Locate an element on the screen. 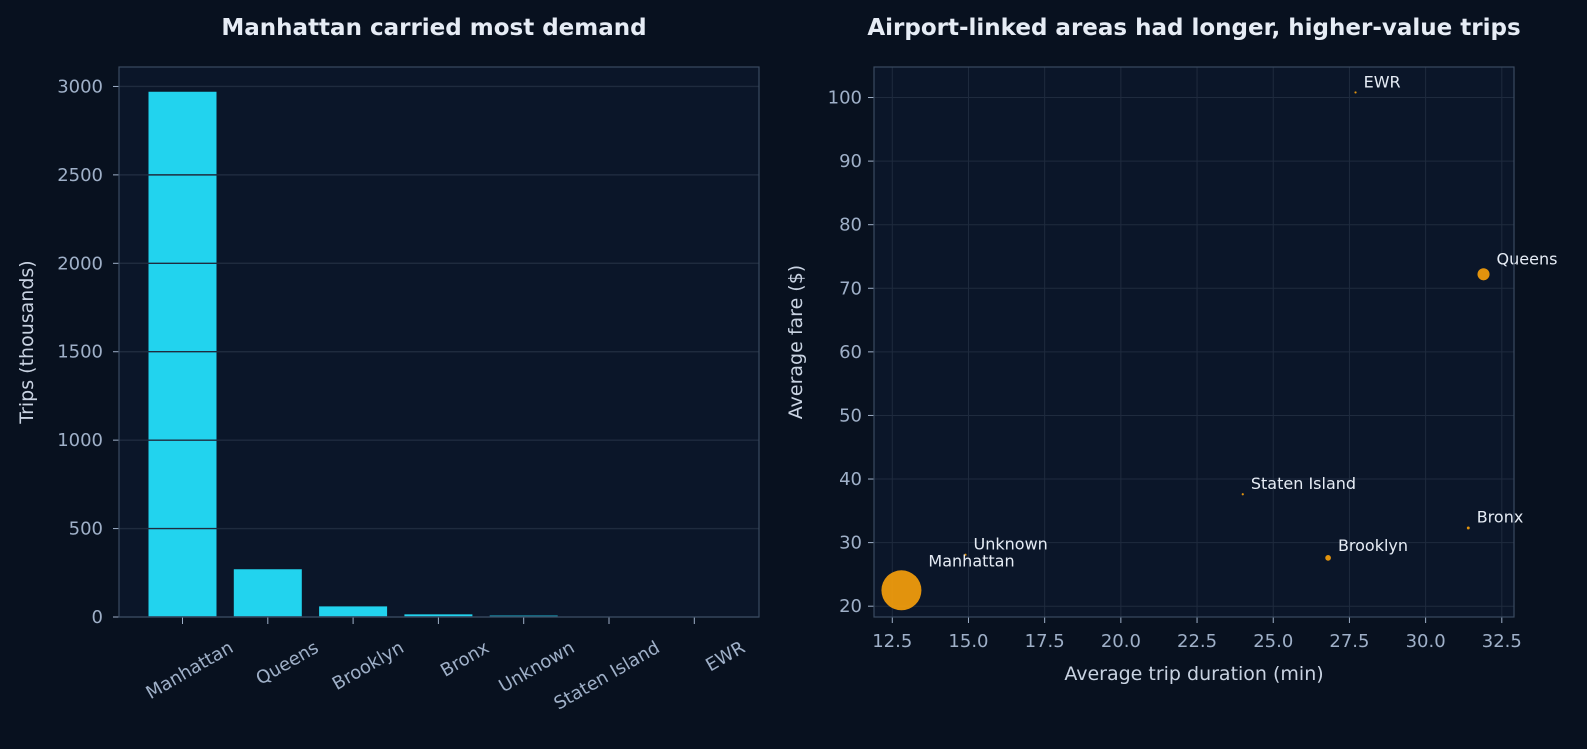 This screenshot has height=749, width=1587. scatter-x-tick-label: 17.5 is located at coordinates (1045, 641).